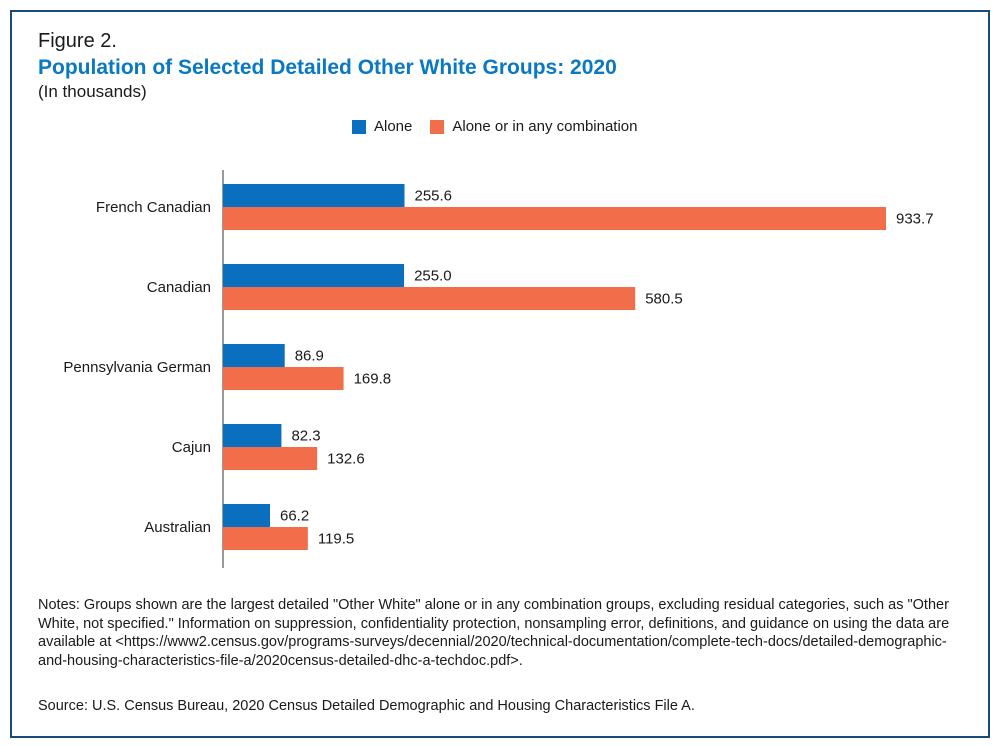  I want to click on data-label: 255.6, so click(433, 196).